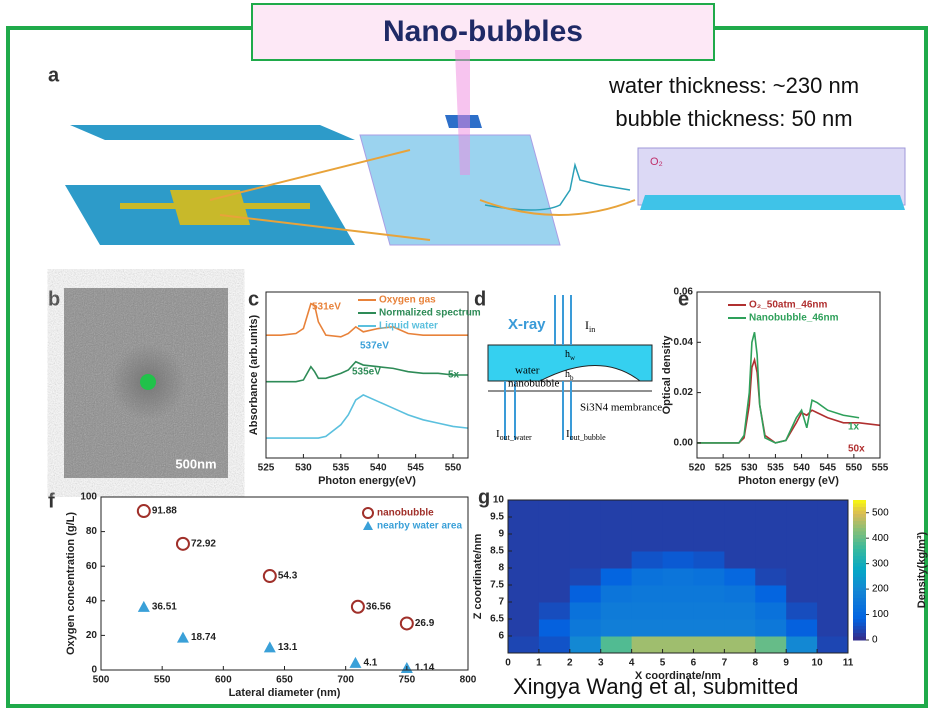 The image size is (935, 714). I want to click on annotation: 1x, so click(854, 427).